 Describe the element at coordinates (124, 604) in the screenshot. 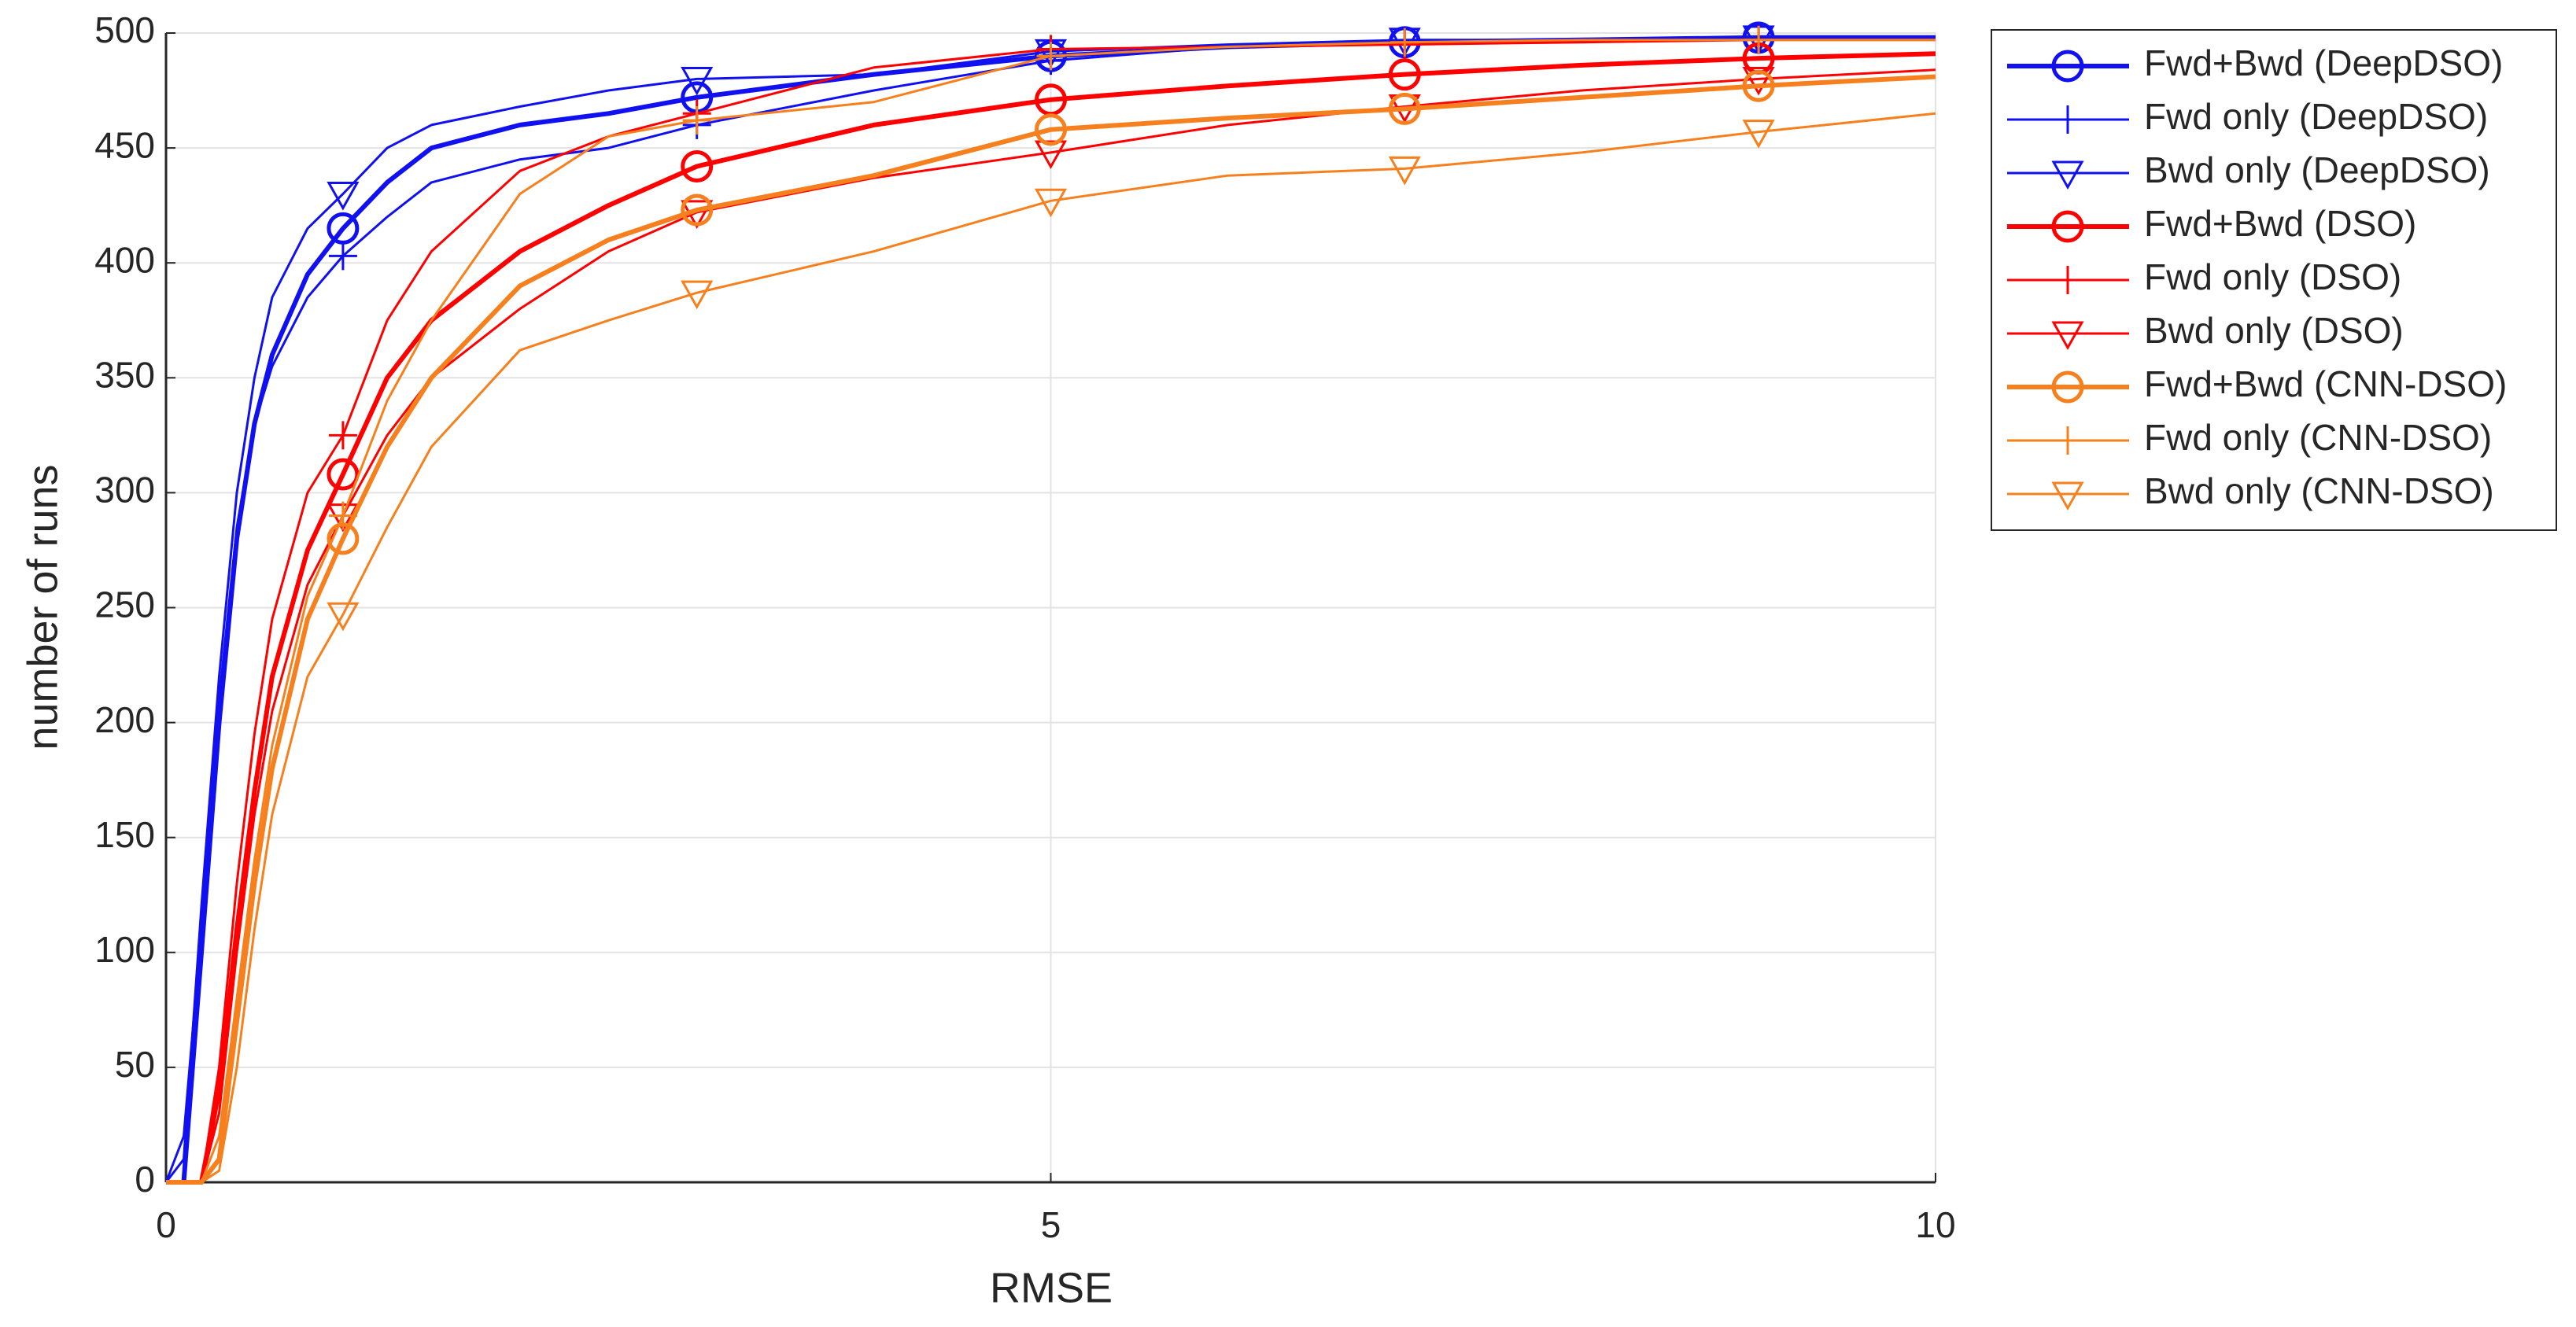

I see `y-tick-label: 250` at that location.